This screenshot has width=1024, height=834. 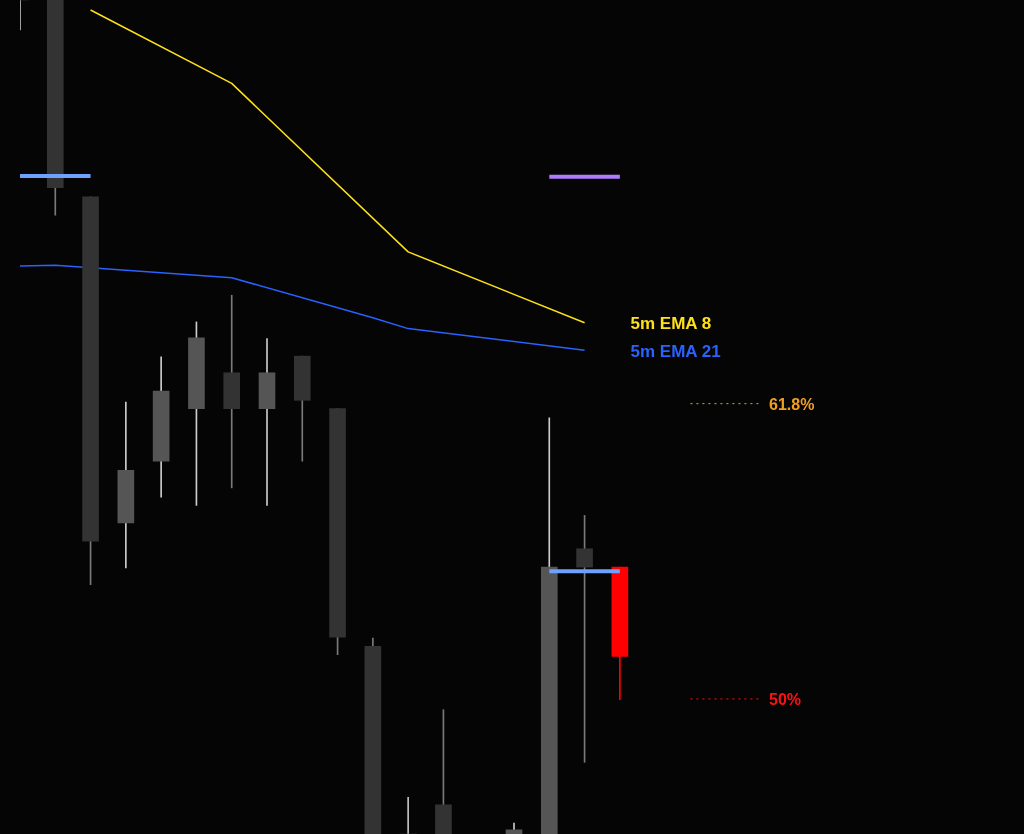 I want to click on text: 5m EMA 8, so click(x=671, y=324).